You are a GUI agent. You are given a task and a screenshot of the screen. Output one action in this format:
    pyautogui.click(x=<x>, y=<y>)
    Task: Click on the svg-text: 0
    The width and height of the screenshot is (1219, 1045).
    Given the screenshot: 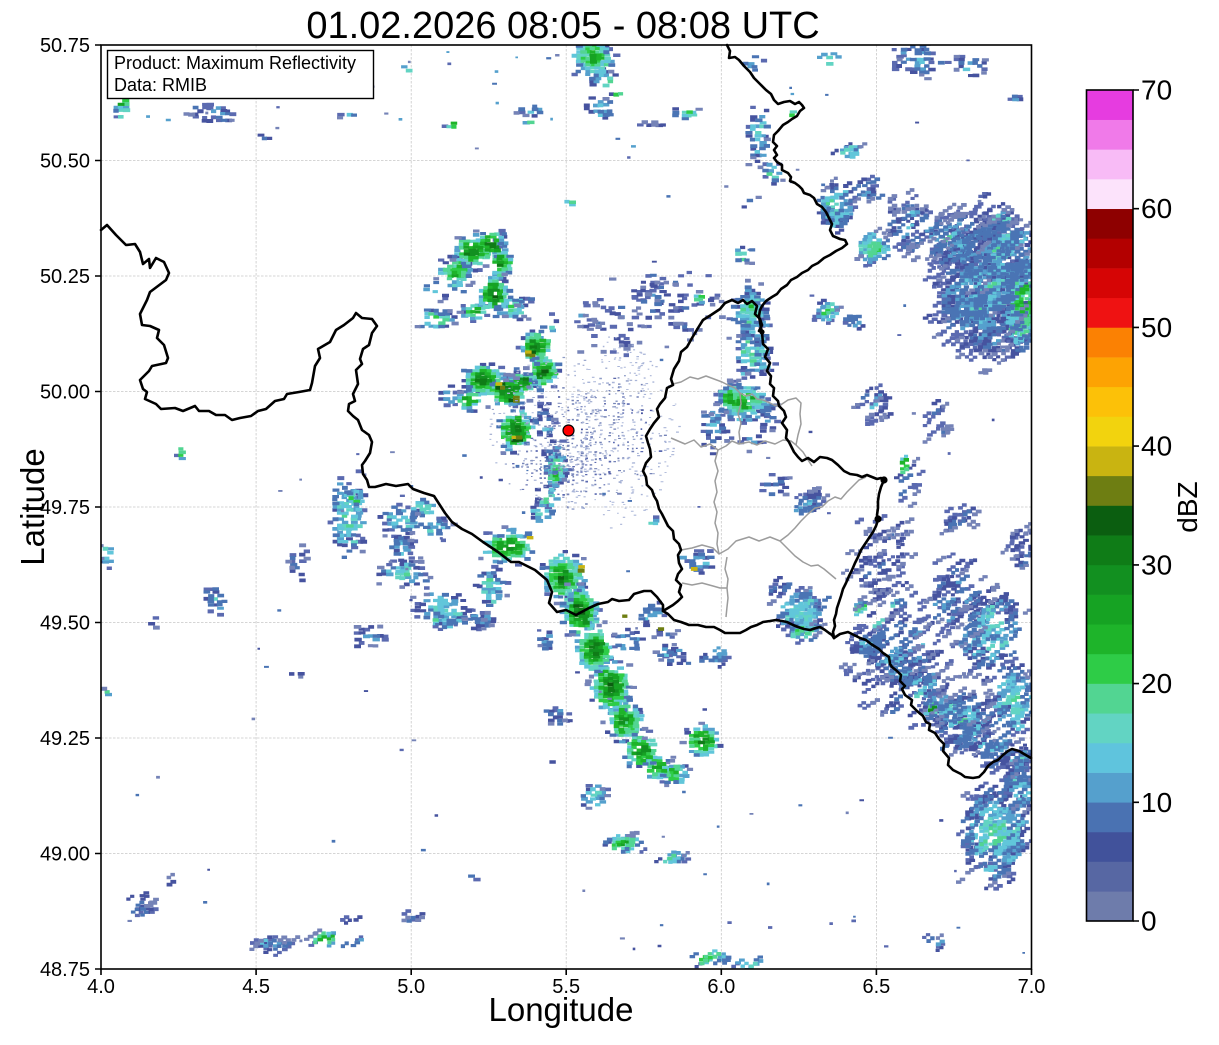 What is the action you would take?
    pyautogui.click(x=1149, y=921)
    